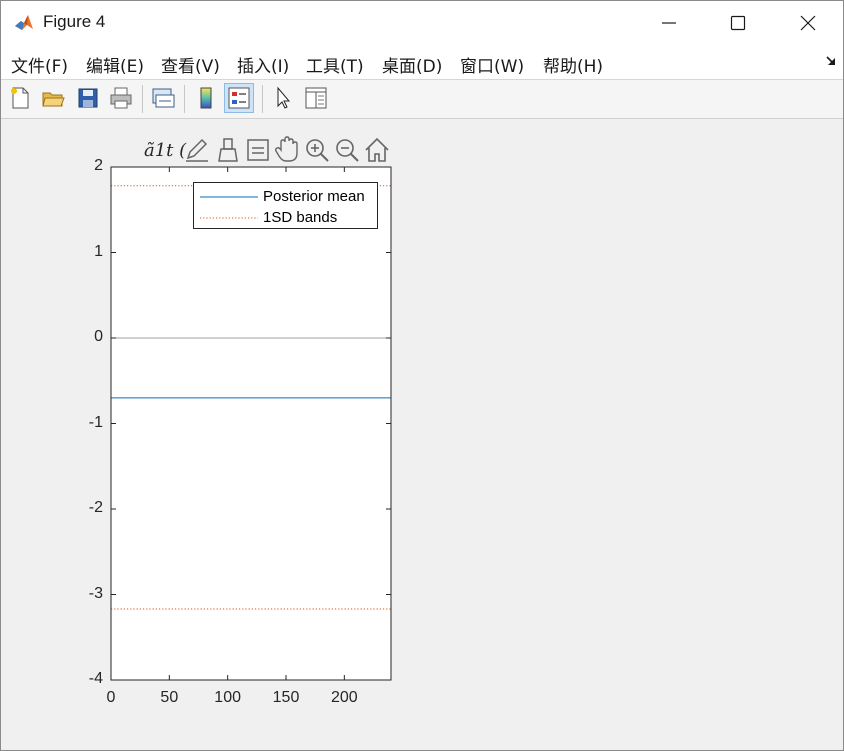 This screenshot has width=844, height=751. I want to click on figure-toolbar, so click(422, 99).